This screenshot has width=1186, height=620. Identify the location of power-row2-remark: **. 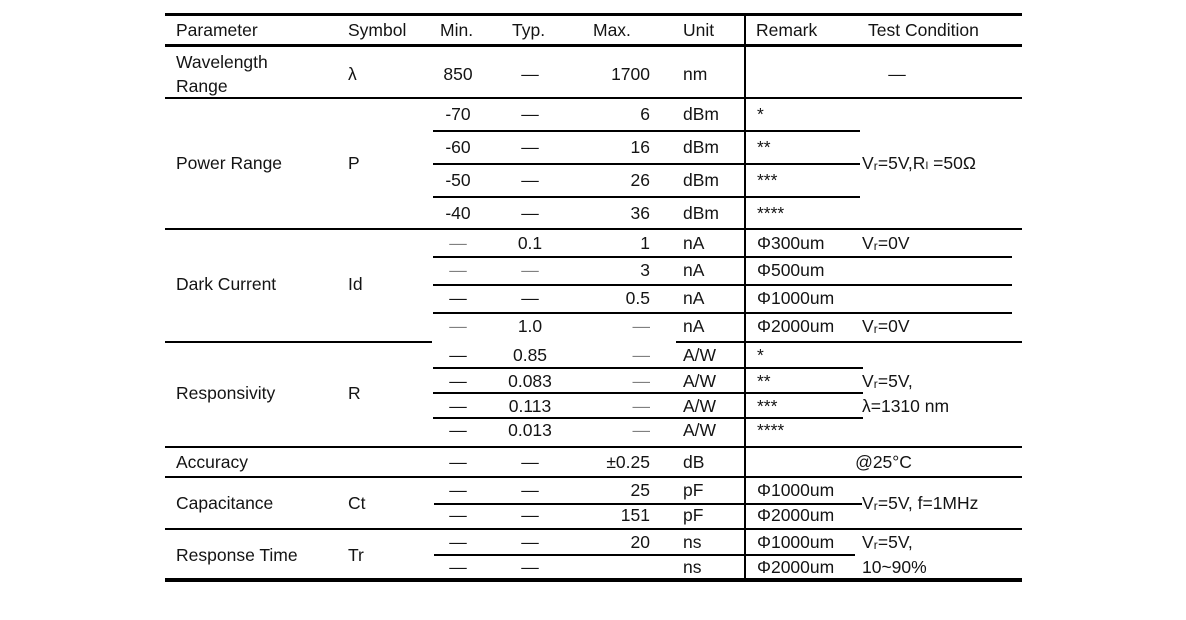
(764, 147).